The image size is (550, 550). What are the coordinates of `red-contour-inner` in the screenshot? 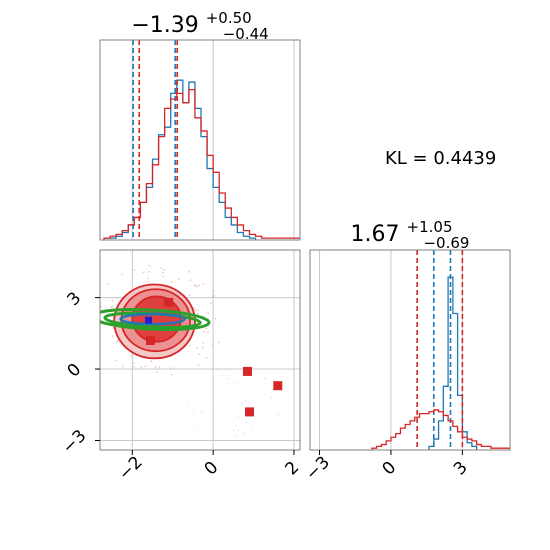 It's located at (156, 319).